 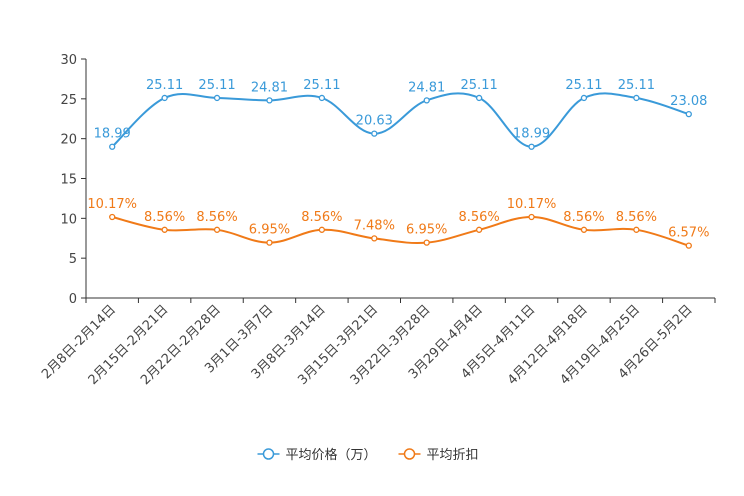 What do you see at coordinates (73, 299) in the screenshot?
I see `y-tick-label: 0` at bounding box center [73, 299].